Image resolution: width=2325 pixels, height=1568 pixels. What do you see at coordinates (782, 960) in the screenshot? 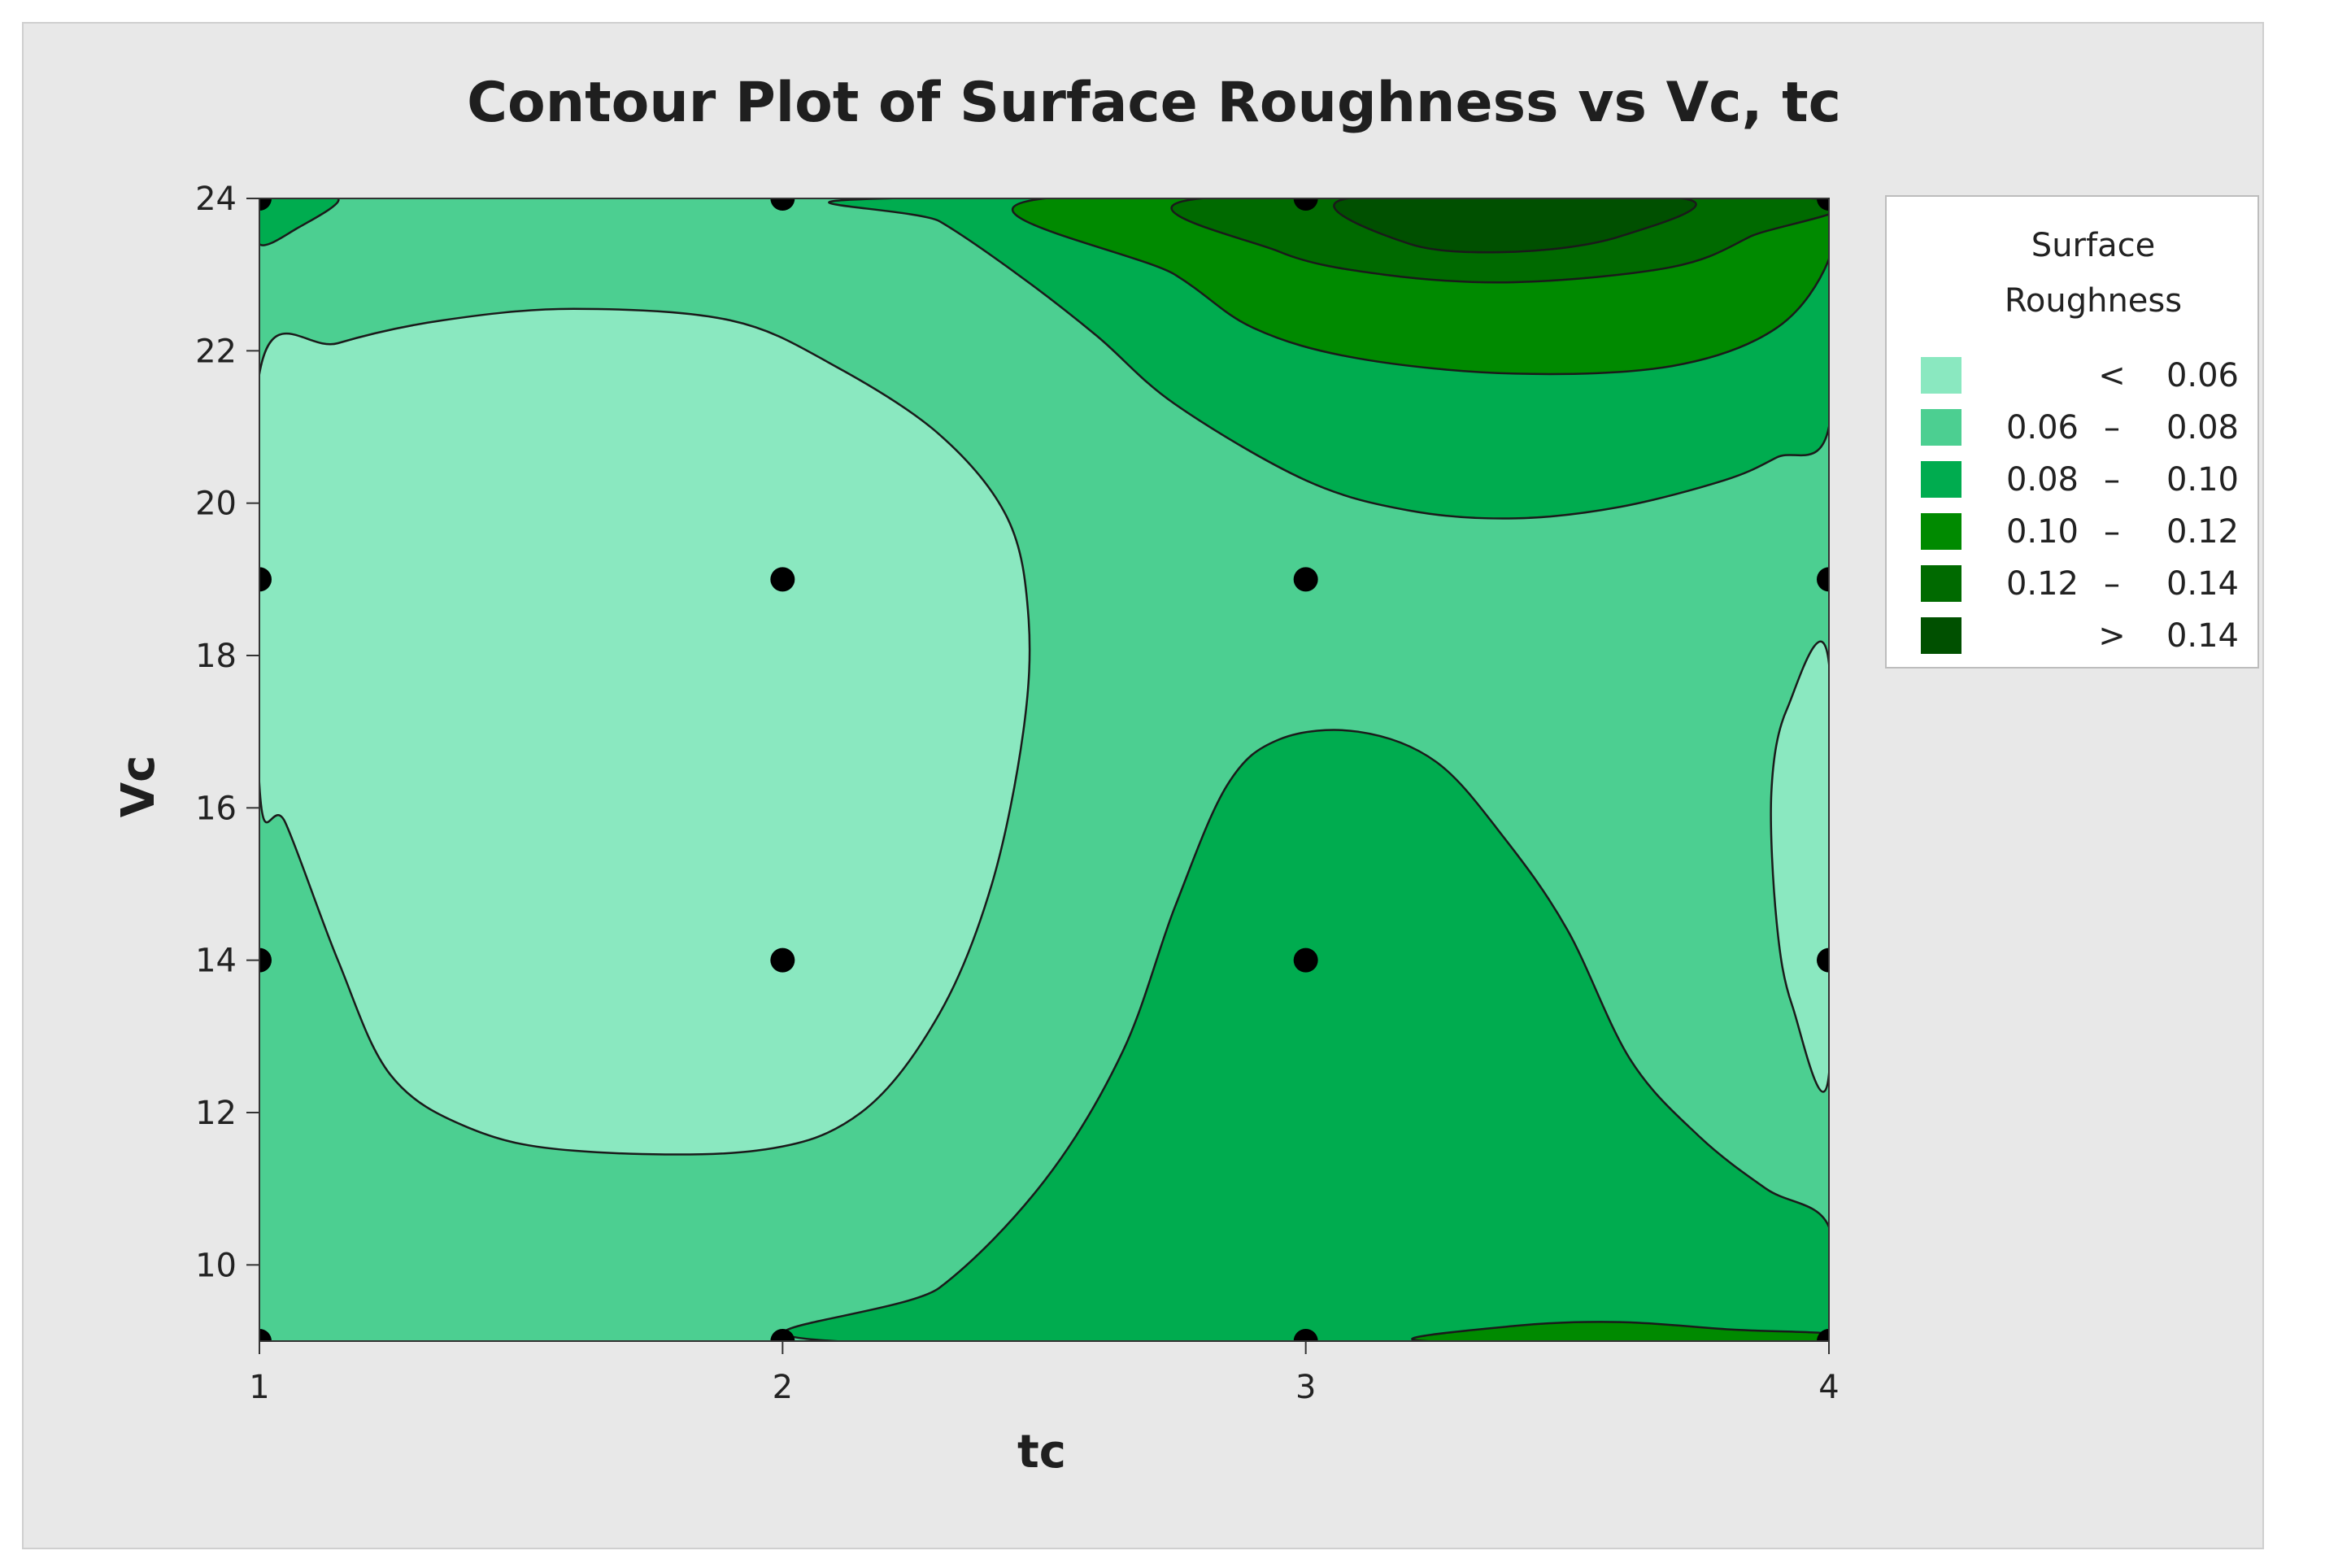
I see `design-point-tc2-vc14` at bounding box center [782, 960].